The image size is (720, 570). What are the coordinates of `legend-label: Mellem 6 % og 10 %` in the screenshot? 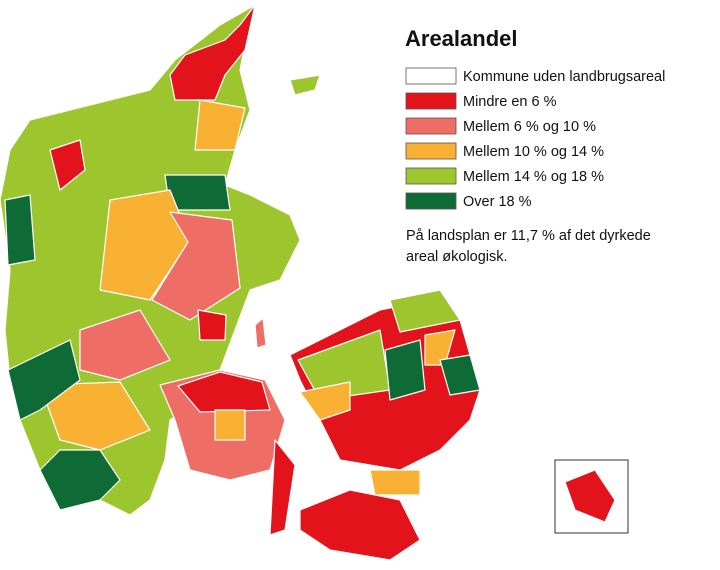 It's located at (529, 127).